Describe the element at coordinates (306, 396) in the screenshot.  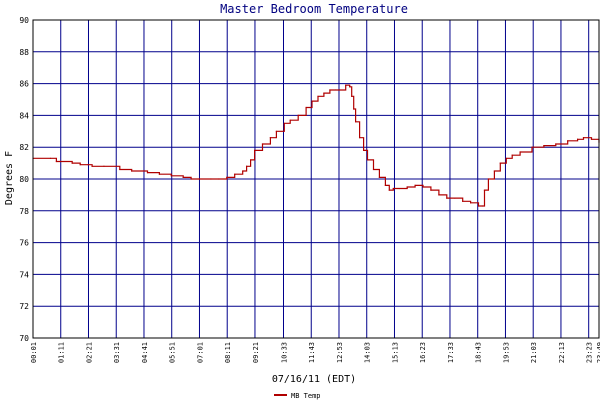
I see `legend-label: MB Temp` at that location.